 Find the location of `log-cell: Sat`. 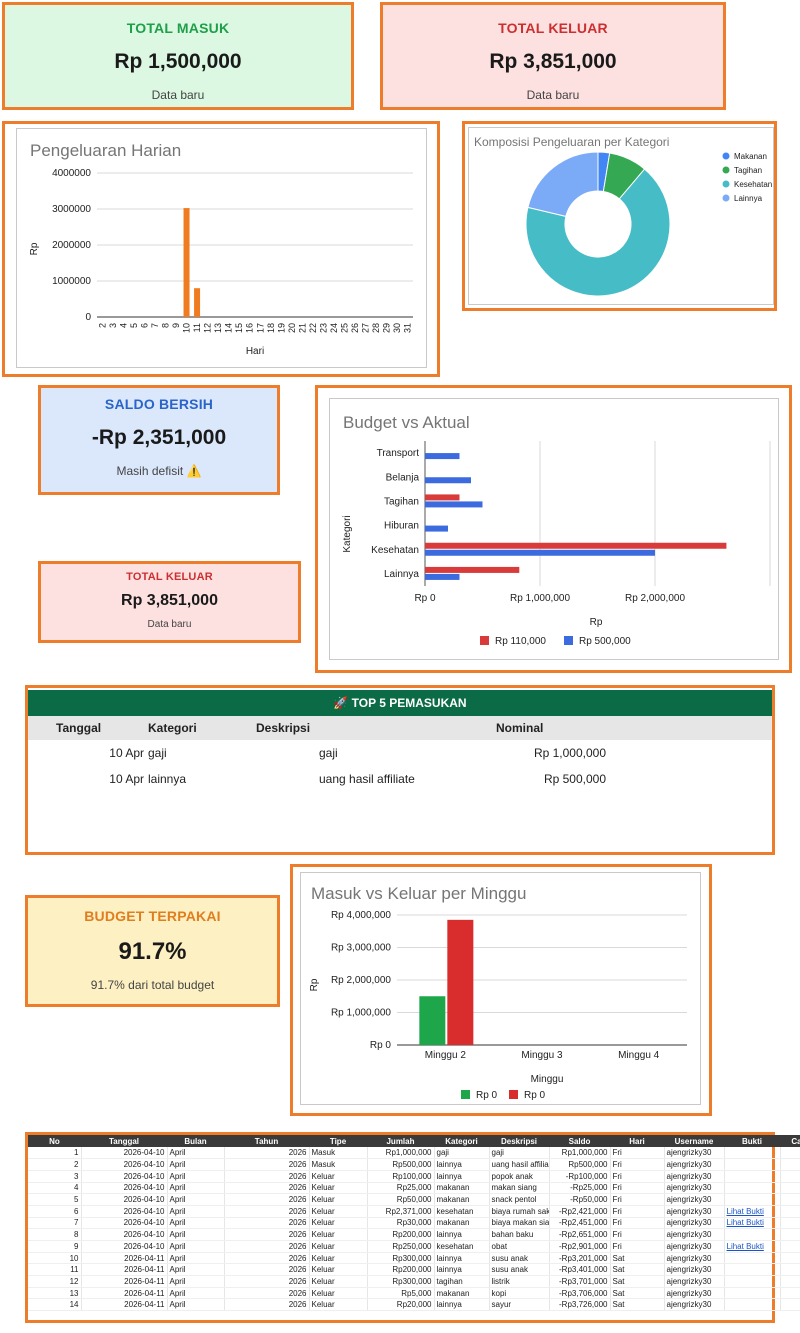

log-cell: Sat is located at coordinates (637, 1293).